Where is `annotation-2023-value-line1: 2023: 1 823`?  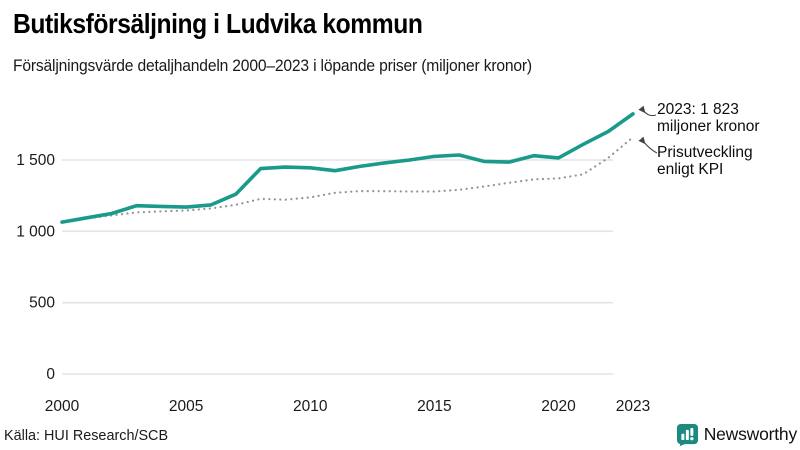 annotation-2023-value-line1: 2023: 1 823 is located at coordinates (698, 109).